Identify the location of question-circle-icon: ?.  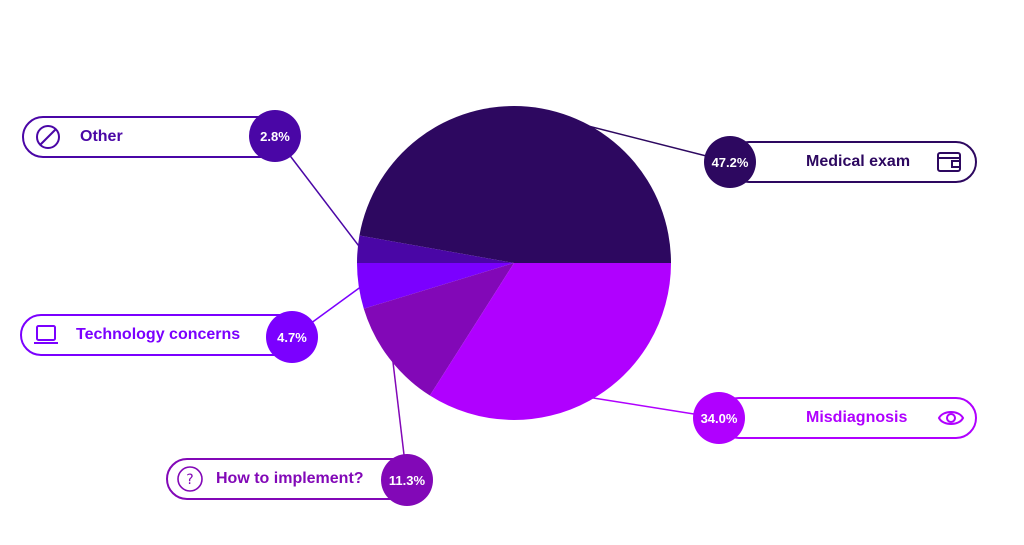
(190, 479).